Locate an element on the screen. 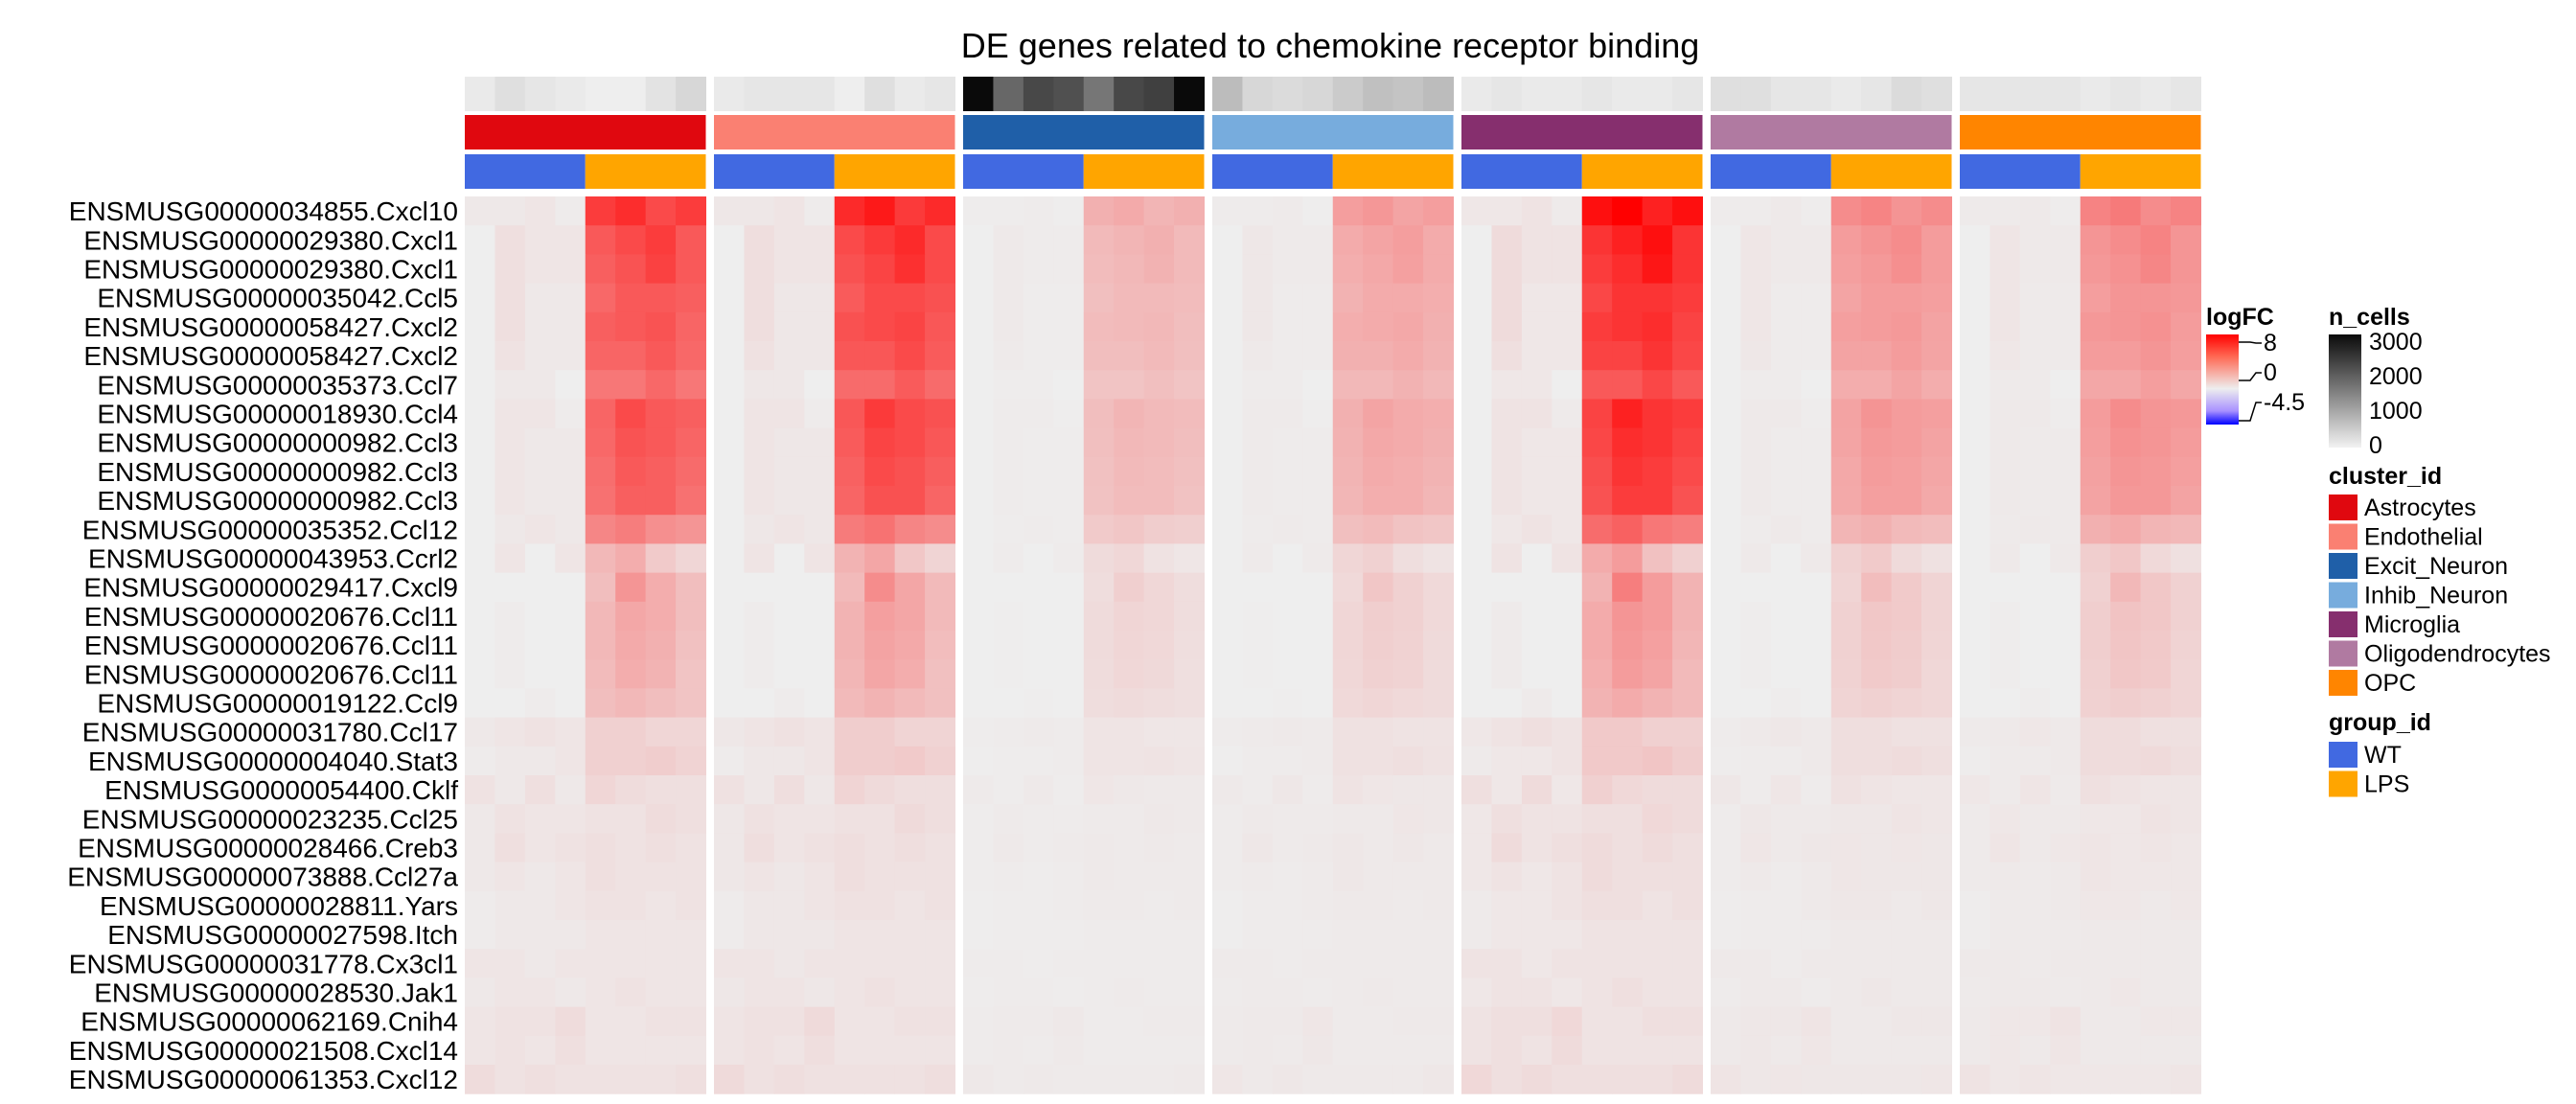 This screenshot has height=1104, width=2576. group-legend-swatch is located at coordinates (2343, 783).